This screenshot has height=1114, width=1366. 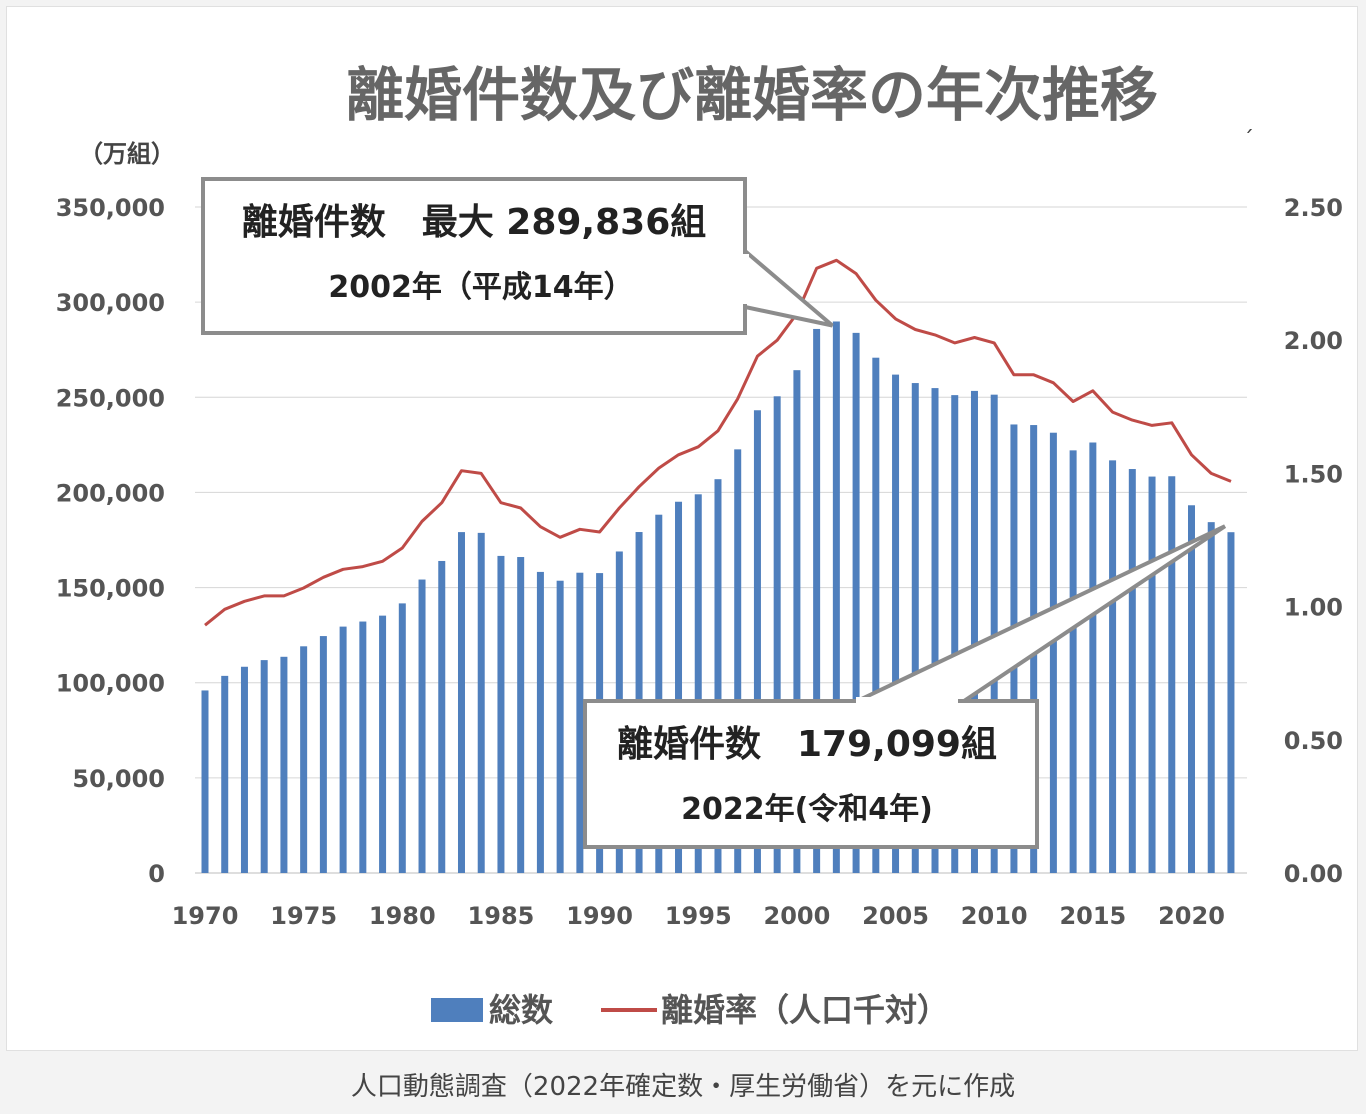 What do you see at coordinates (599, 916) in the screenshot?
I see `x-tick-label: 1990` at bounding box center [599, 916].